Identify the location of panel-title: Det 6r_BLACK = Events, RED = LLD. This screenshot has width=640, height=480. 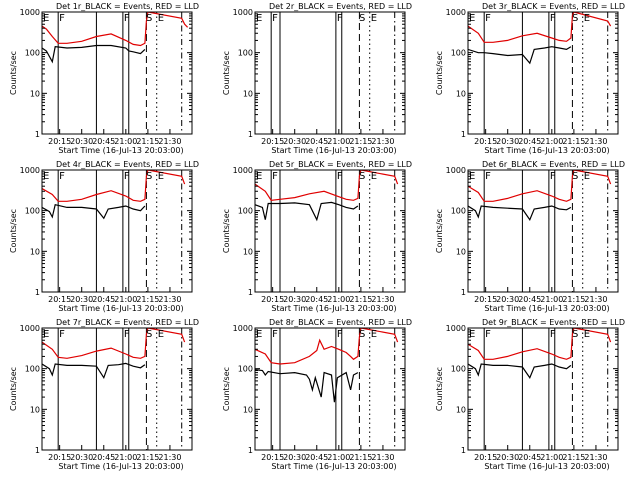
(553, 164).